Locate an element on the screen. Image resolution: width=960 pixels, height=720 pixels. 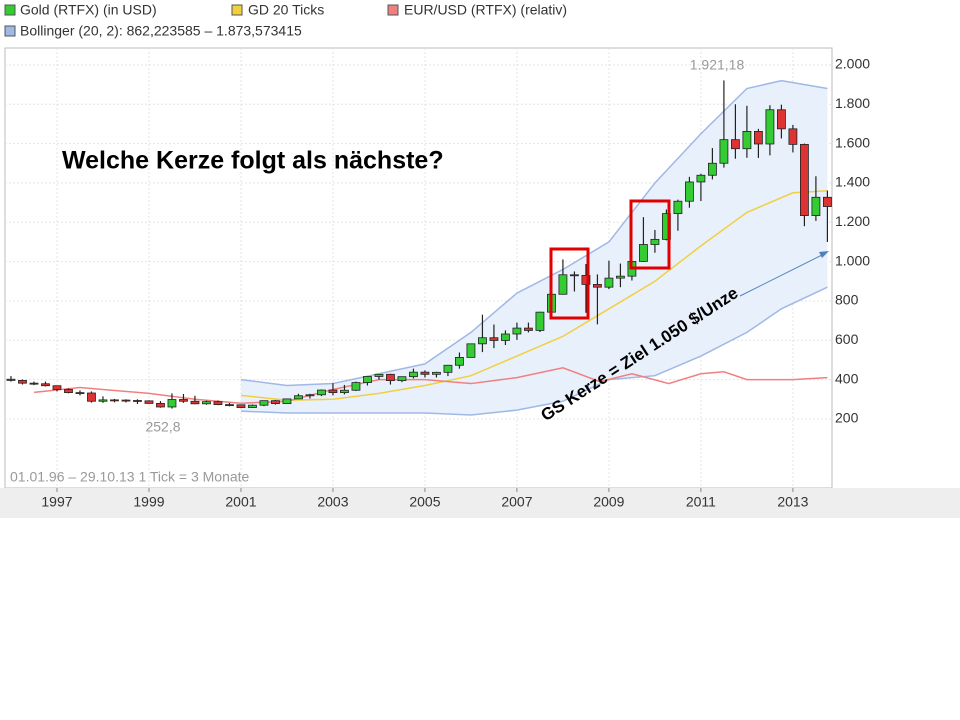
y-tick-label: 400 is located at coordinates (847, 378).